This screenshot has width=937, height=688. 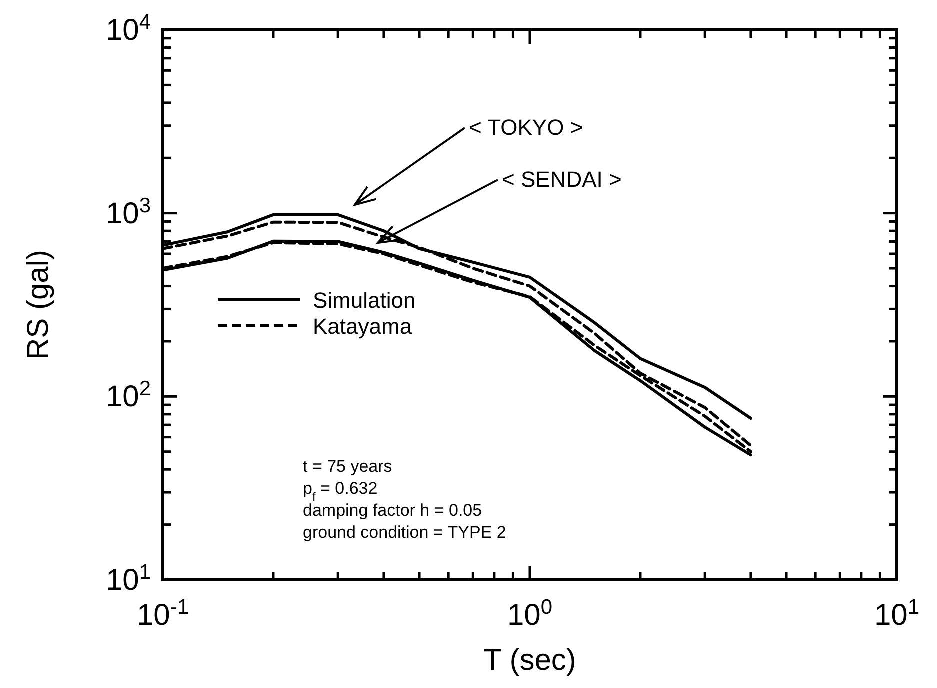 What do you see at coordinates (364, 300) in the screenshot?
I see `legend-label: Simulation` at bounding box center [364, 300].